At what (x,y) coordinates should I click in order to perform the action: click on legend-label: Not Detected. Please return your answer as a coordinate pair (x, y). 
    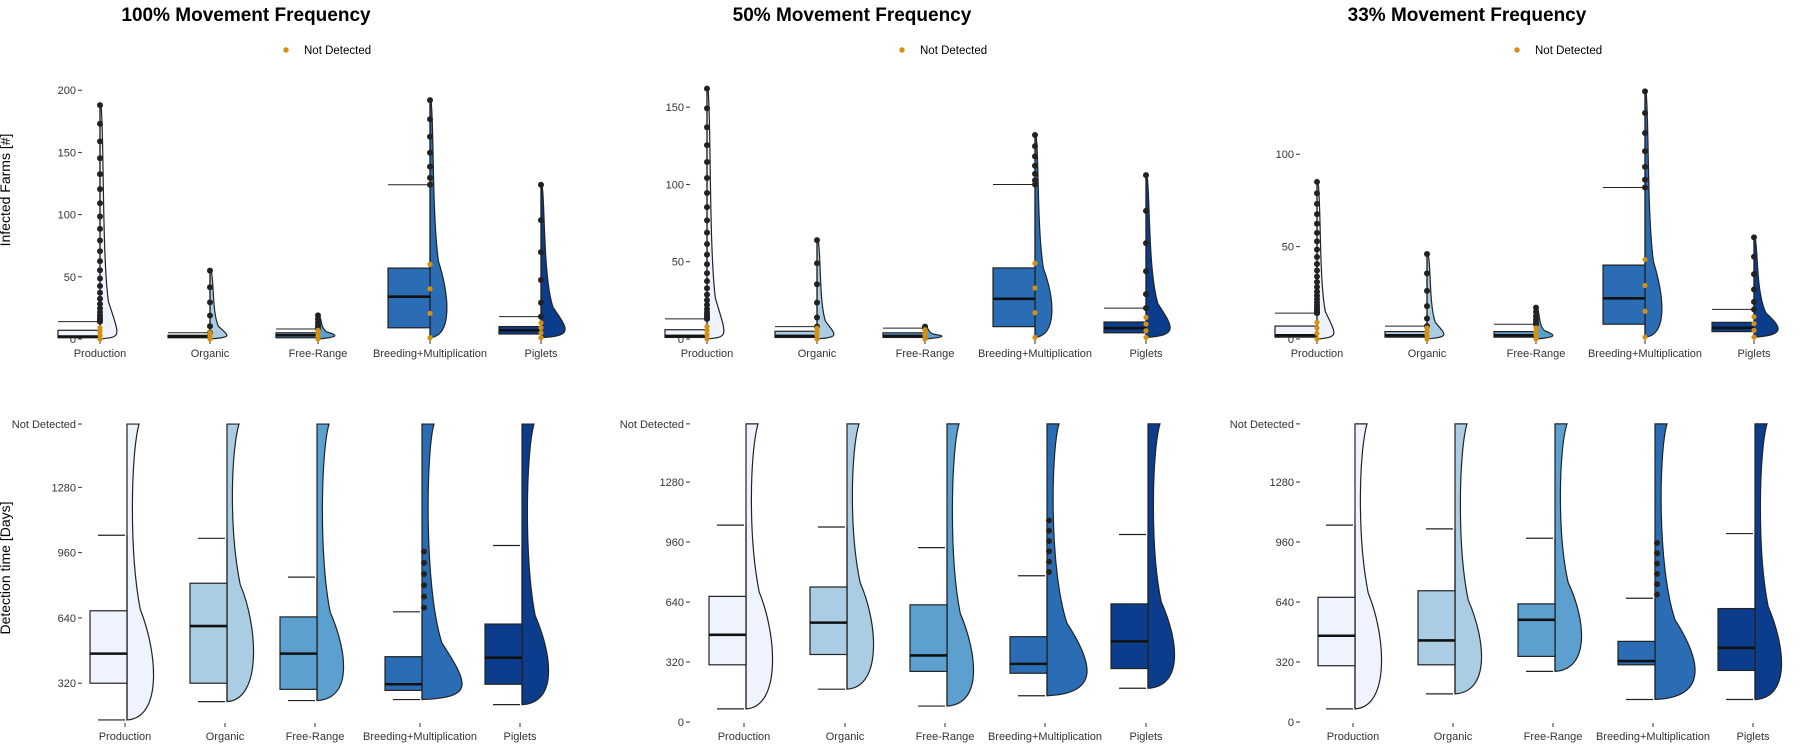
    Looking at the image, I should click on (953, 51).